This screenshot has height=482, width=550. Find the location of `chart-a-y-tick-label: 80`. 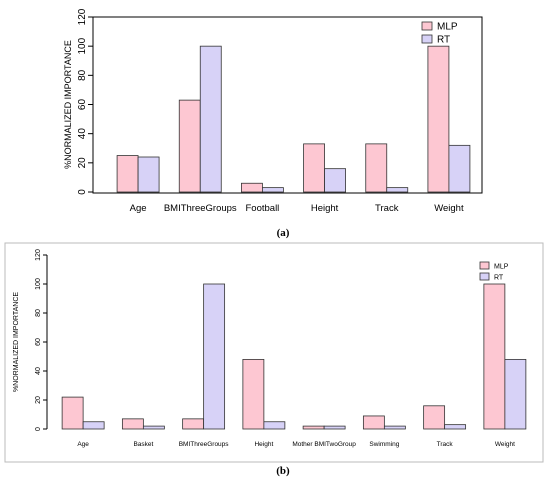

chart-a-y-tick-label: 80 is located at coordinates (82, 75).